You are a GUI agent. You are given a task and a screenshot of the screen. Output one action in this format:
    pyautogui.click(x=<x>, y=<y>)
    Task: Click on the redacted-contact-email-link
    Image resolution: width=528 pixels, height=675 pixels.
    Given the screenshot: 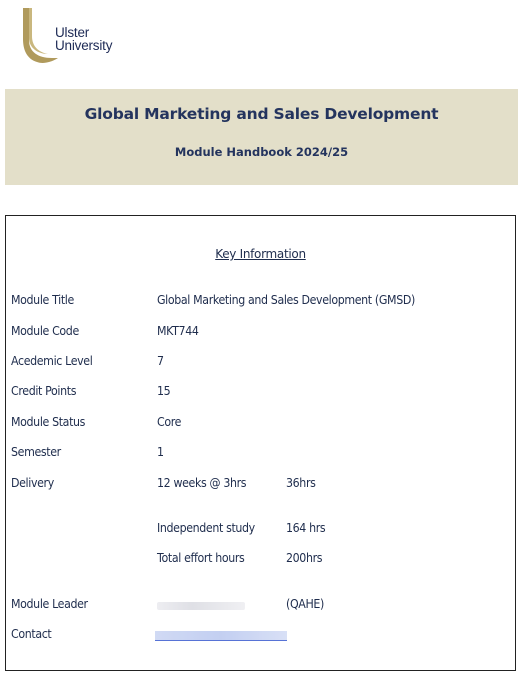 What is the action you would take?
    pyautogui.click(x=221, y=636)
    